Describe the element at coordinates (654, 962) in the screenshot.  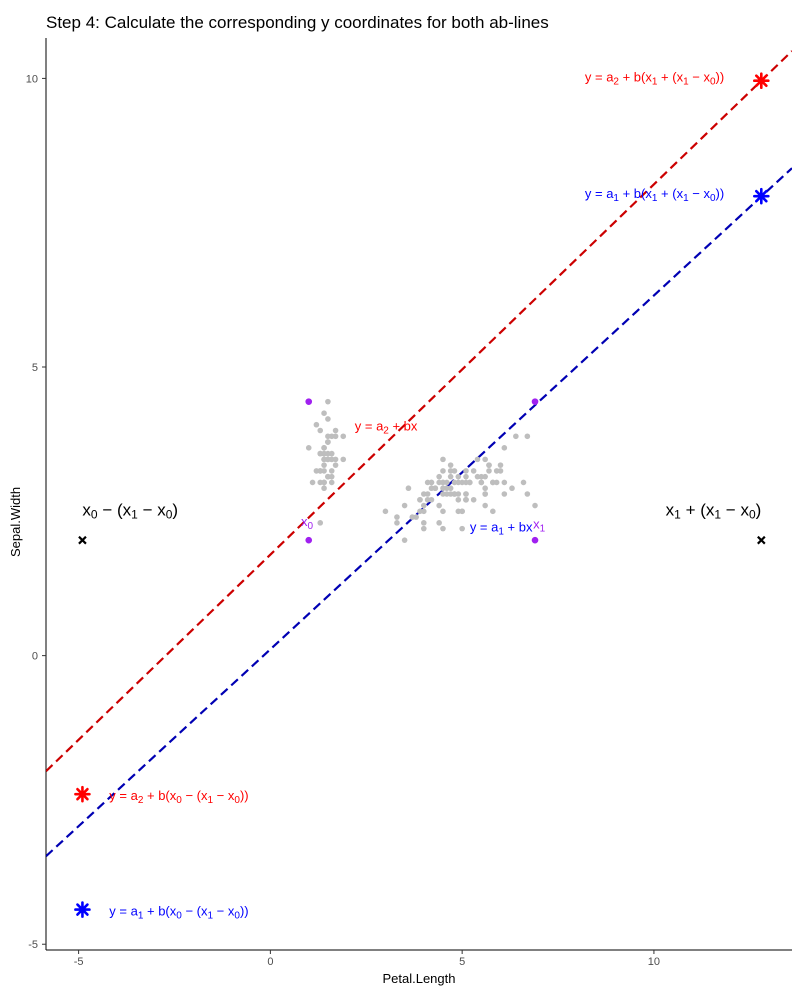
I see `x-tick-label: 10` at that location.